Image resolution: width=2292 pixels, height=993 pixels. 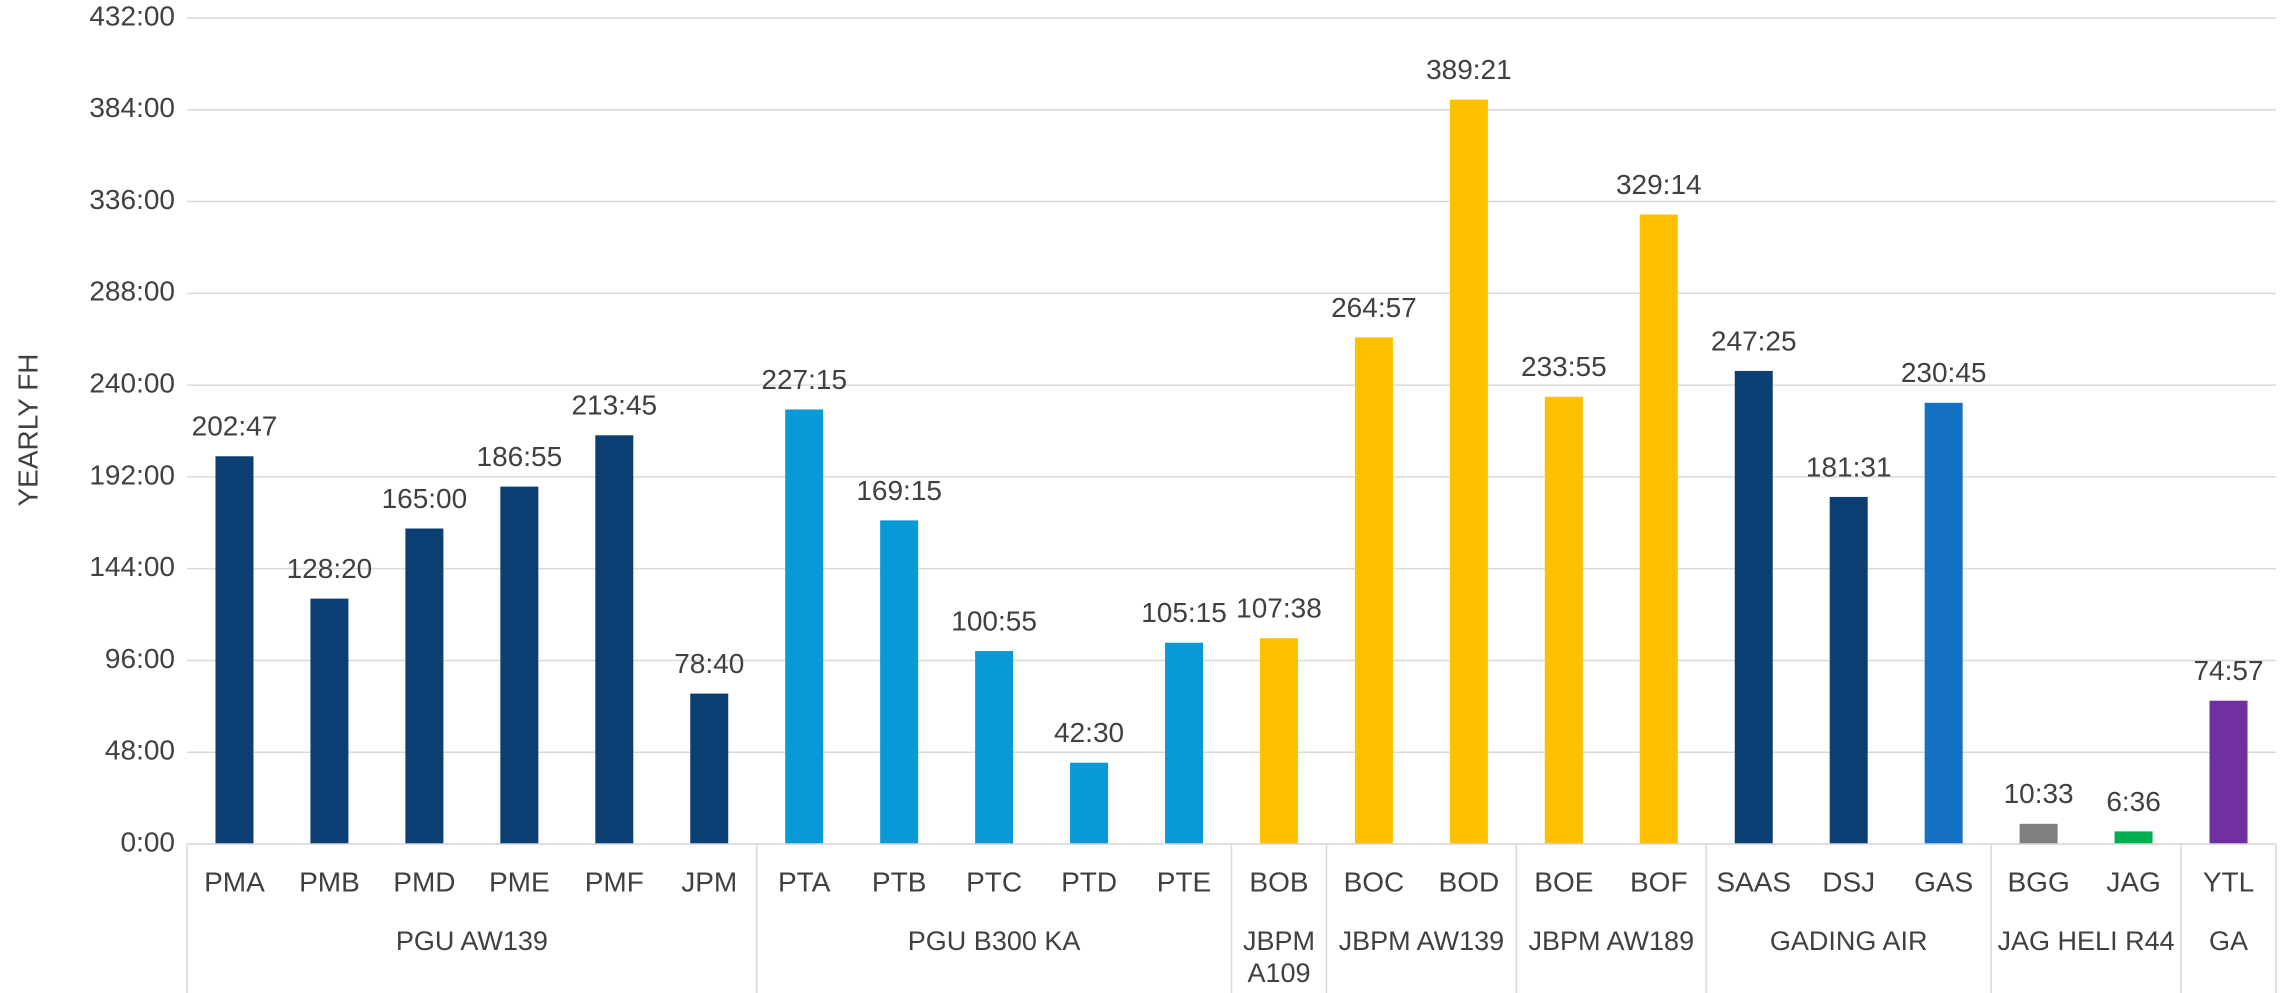 What do you see at coordinates (1943, 881) in the screenshot?
I see `x-tick-label: GAS` at bounding box center [1943, 881].